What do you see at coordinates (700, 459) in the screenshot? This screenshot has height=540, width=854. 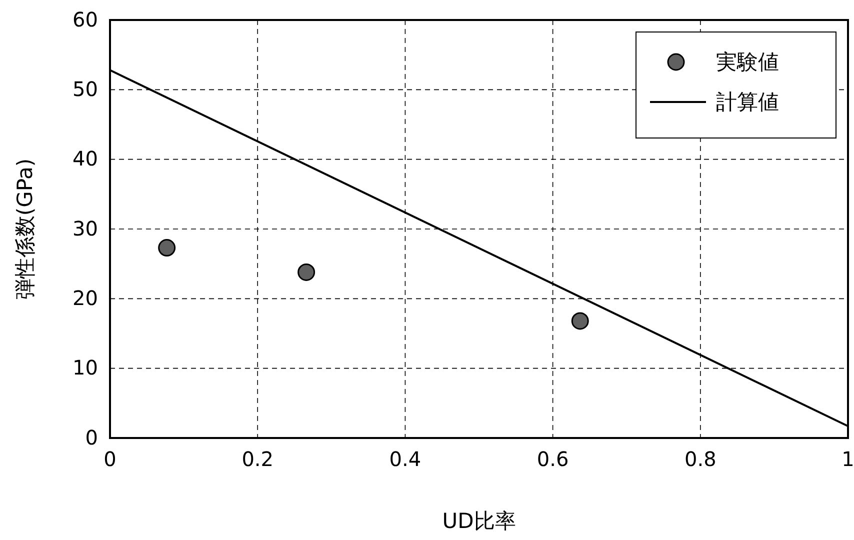 I see `x-tick-label: 0.8` at bounding box center [700, 459].